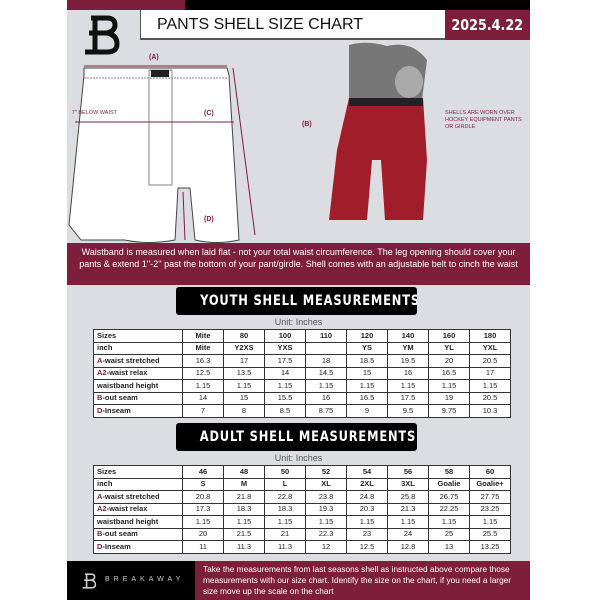 This screenshot has width=600, height=600. What do you see at coordinates (89, 581) in the screenshot?
I see `footer-logo-icon` at bounding box center [89, 581].